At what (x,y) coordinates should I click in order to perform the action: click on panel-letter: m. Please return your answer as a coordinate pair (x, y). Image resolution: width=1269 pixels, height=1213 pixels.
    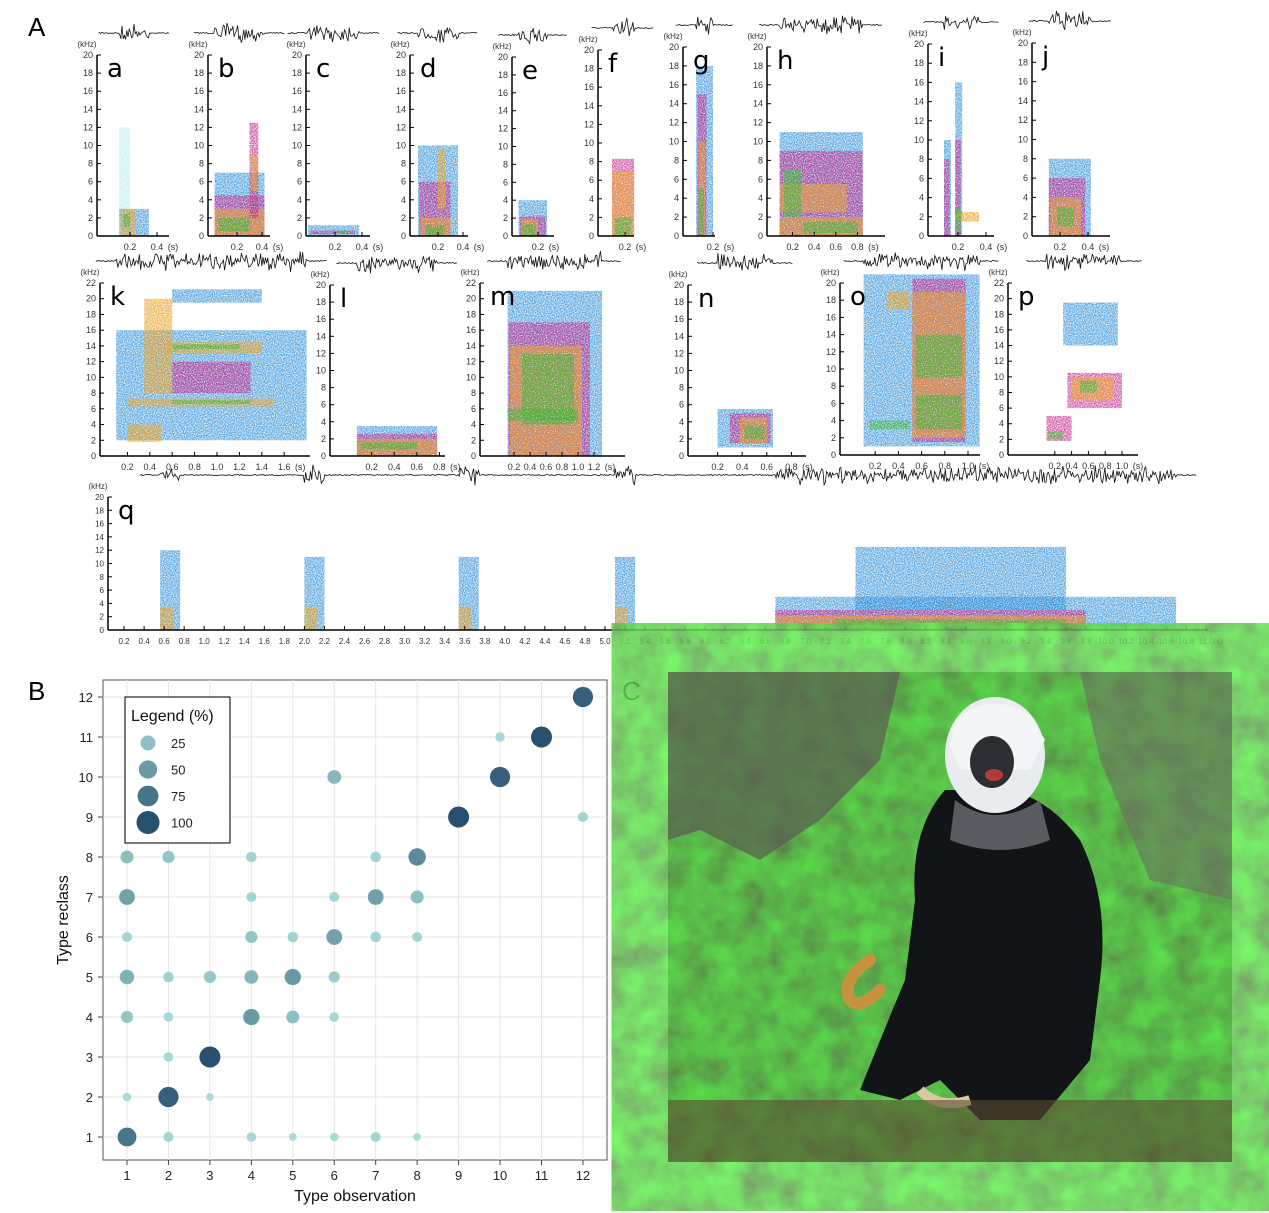
    Looking at the image, I should click on (502, 297).